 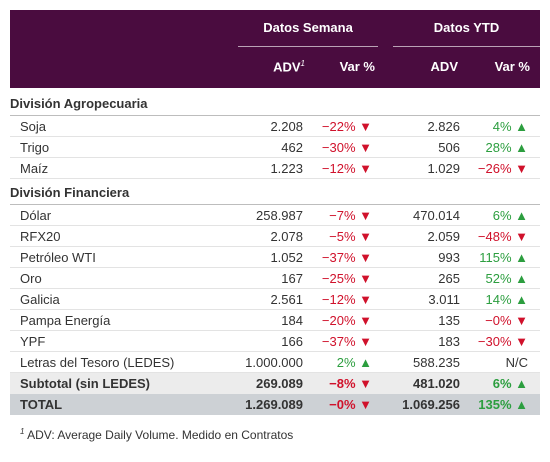 What do you see at coordinates (70, 192) in the screenshot?
I see `section-title: División Financiera` at bounding box center [70, 192].